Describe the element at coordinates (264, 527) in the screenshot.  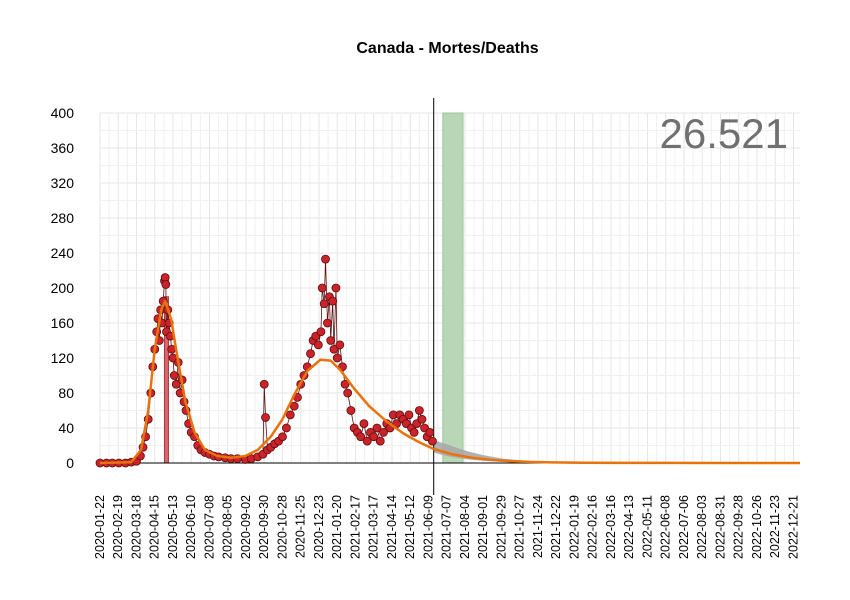
I see `x-tick-label: 2020-09-30` at that location.